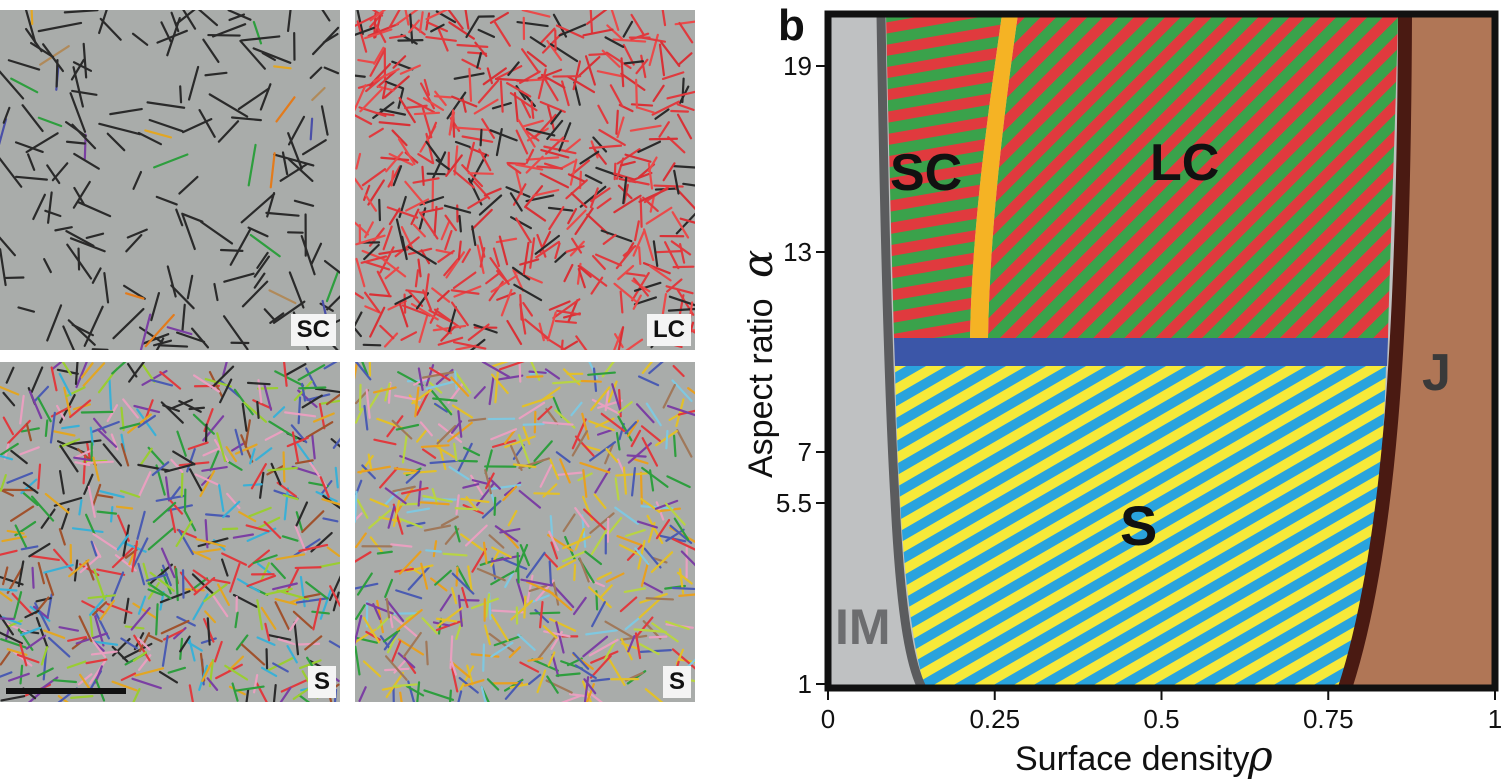 The width and height of the screenshot is (1501, 780). Describe the element at coordinates (1141, 352) in the screenshot. I see `boundary-band` at that location.